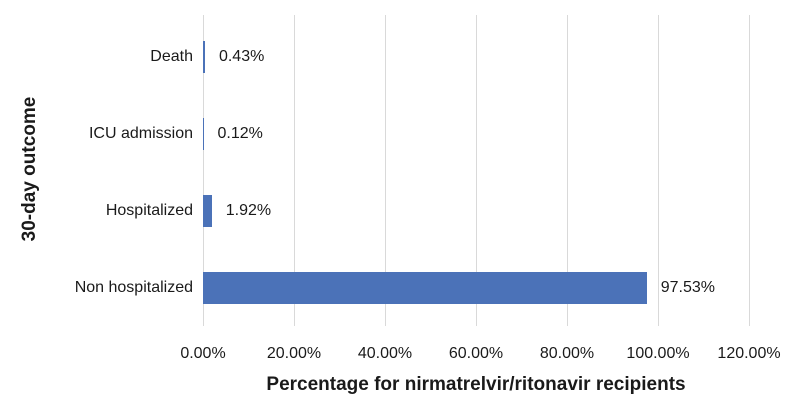  Describe the element at coordinates (749, 353) in the screenshot. I see `x-tick-label: 120.00%` at that location.